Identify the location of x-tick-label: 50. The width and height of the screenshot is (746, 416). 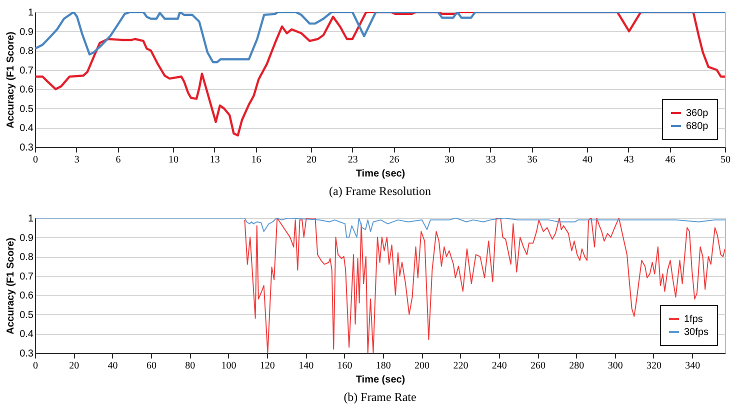
(725, 160).